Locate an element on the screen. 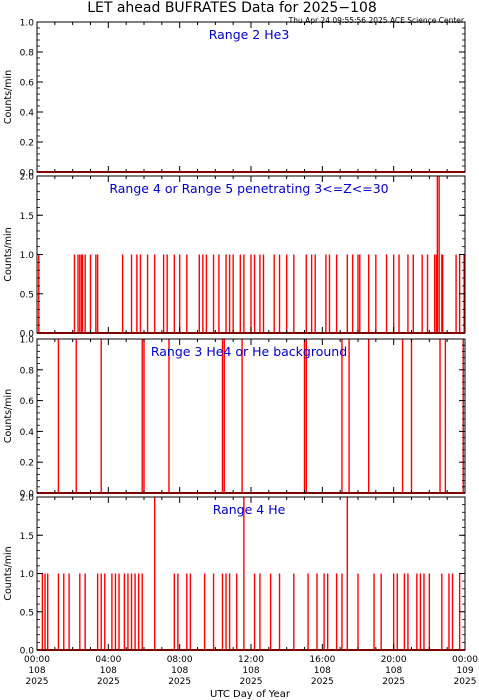 Image resolution: width=479 pixels, height=700 pixels. x-axis-label: UTC Day of Year is located at coordinates (250, 694).